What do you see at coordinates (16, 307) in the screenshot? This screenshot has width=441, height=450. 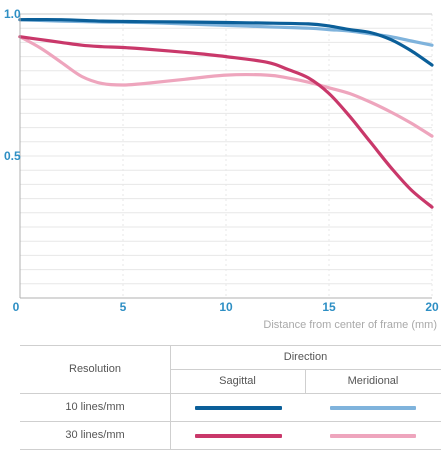 I see `x-tick-label: 0` at bounding box center [16, 307].